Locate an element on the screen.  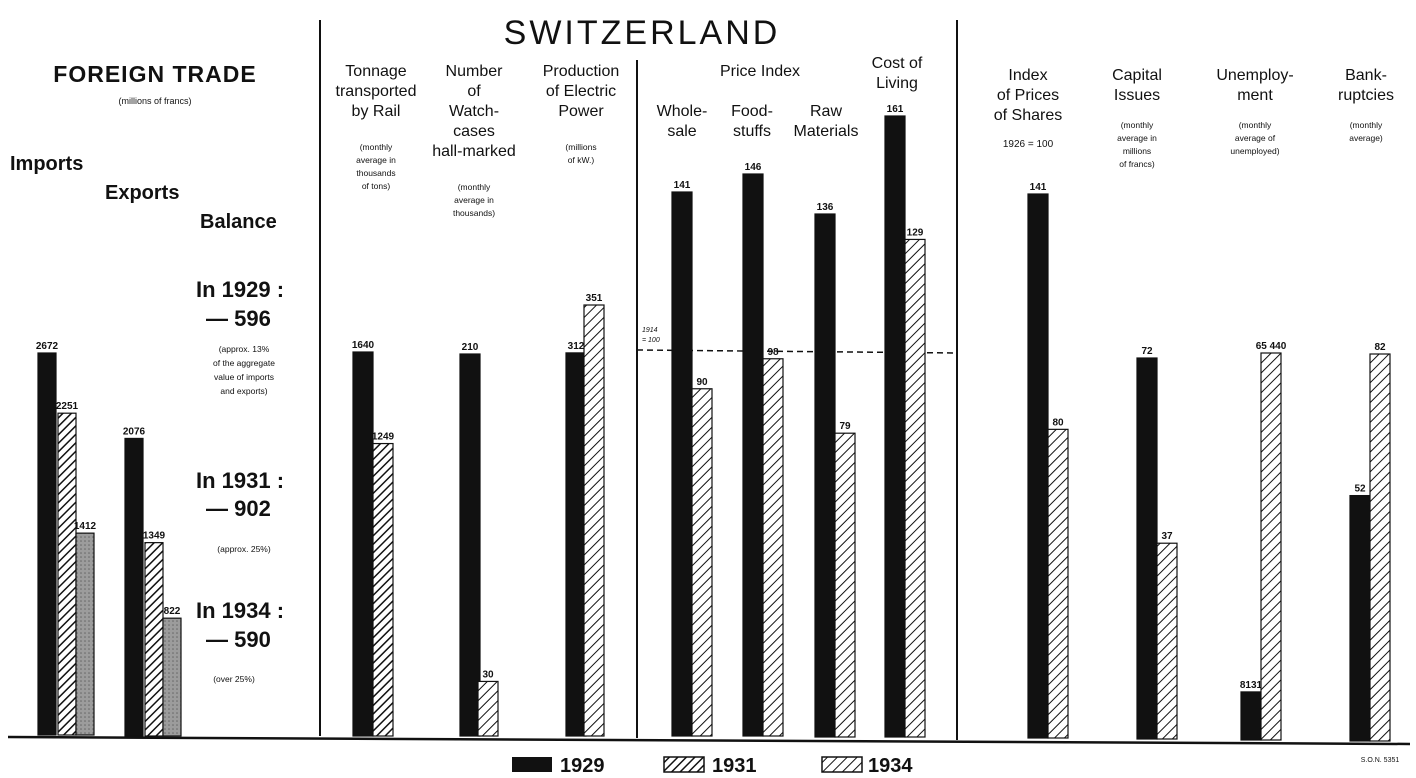
data-label-cost-of-living-1934: 129 is located at coordinates (915, 232).